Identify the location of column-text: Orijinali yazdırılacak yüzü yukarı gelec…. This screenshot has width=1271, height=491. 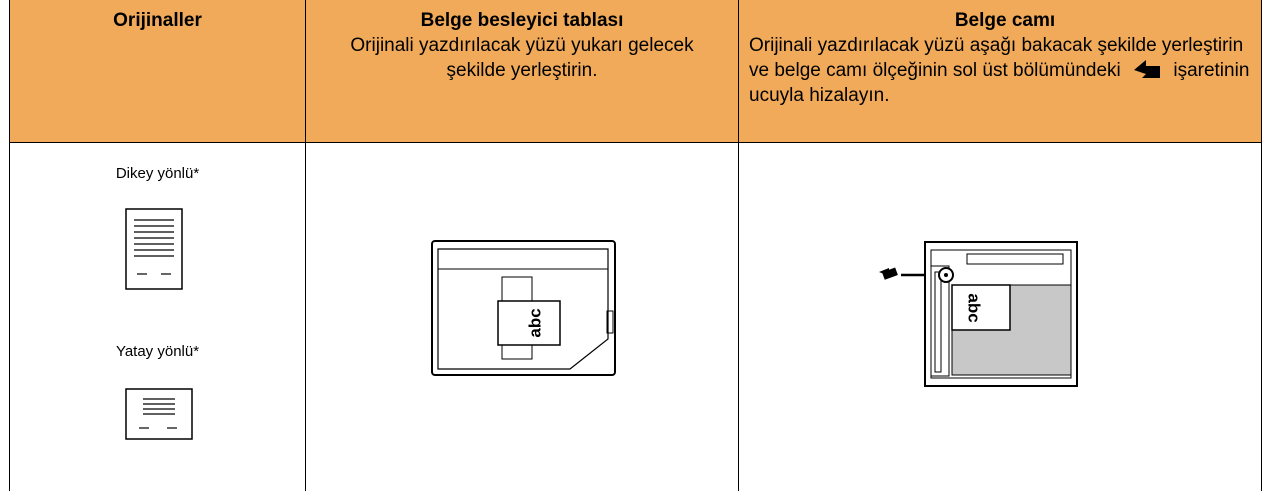
(522, 58).